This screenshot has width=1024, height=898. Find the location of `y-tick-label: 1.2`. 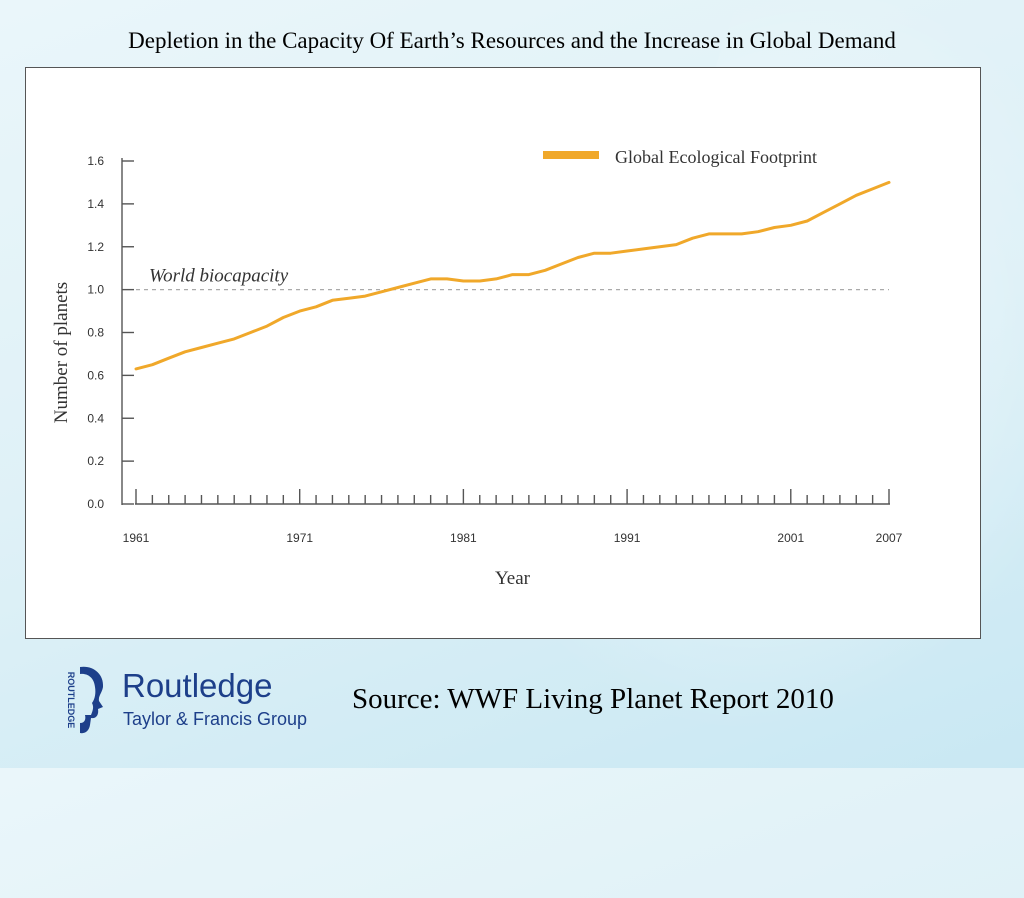

y-tick-label: 1.2 is located at coordinates (95, 247).